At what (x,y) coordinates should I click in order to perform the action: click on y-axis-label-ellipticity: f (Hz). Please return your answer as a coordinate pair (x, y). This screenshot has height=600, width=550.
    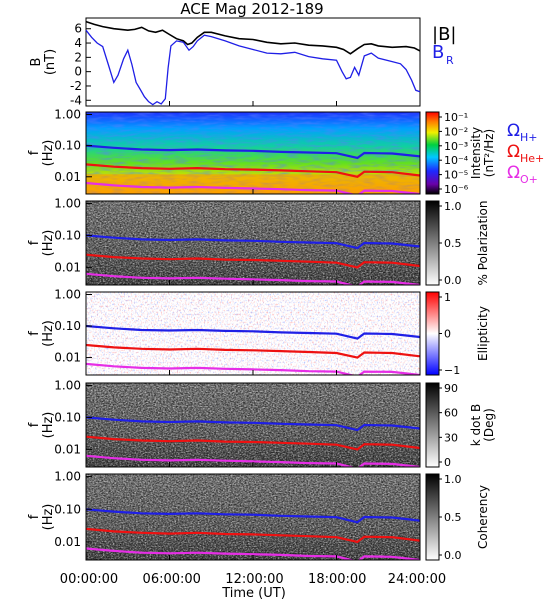
    Looking at the image, I should click on (41, 333).